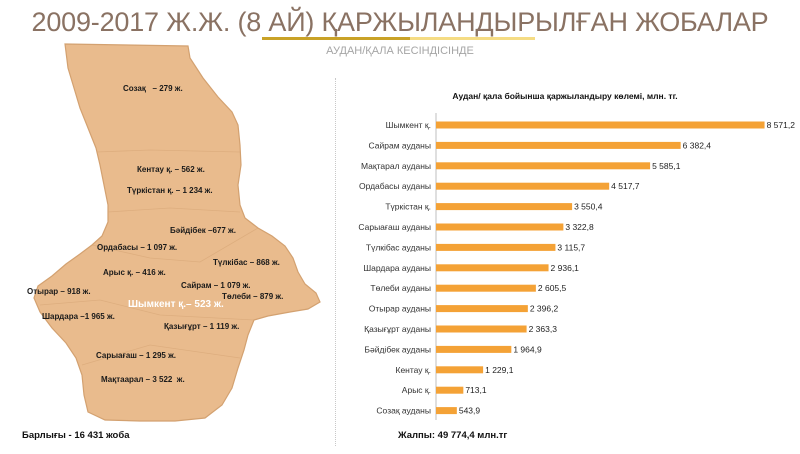  Describe the element at coordinates (336, 38) in the screenshot. I see `title-underline-dark` at that location.